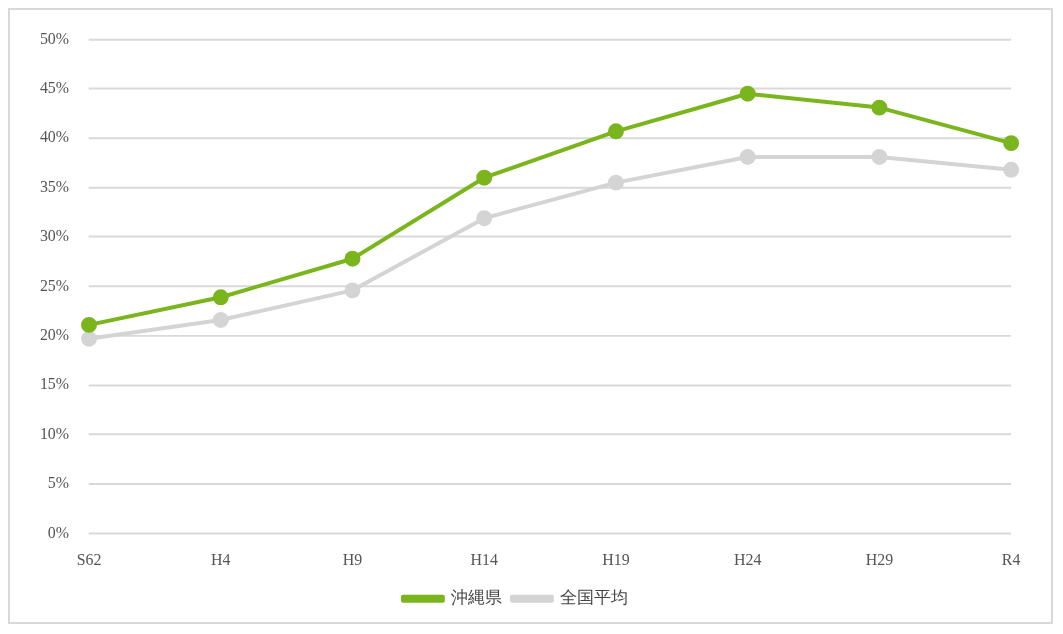  Describe the element at coordinates (879, 559) in the screenshot. I see `x-tick-label: H29` at that location.